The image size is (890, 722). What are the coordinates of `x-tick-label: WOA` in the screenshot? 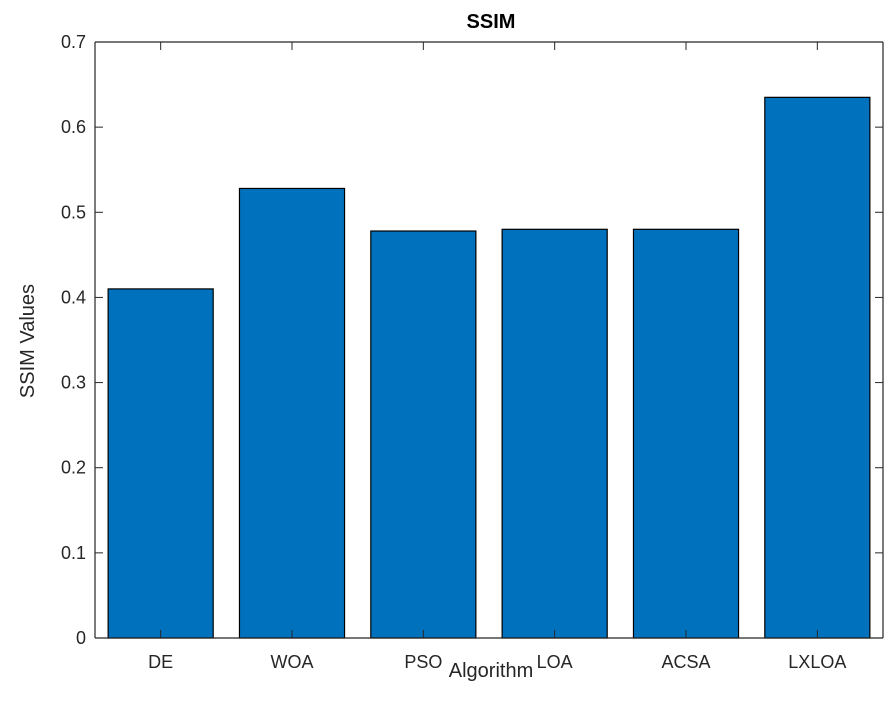 It's located at (292, 662).